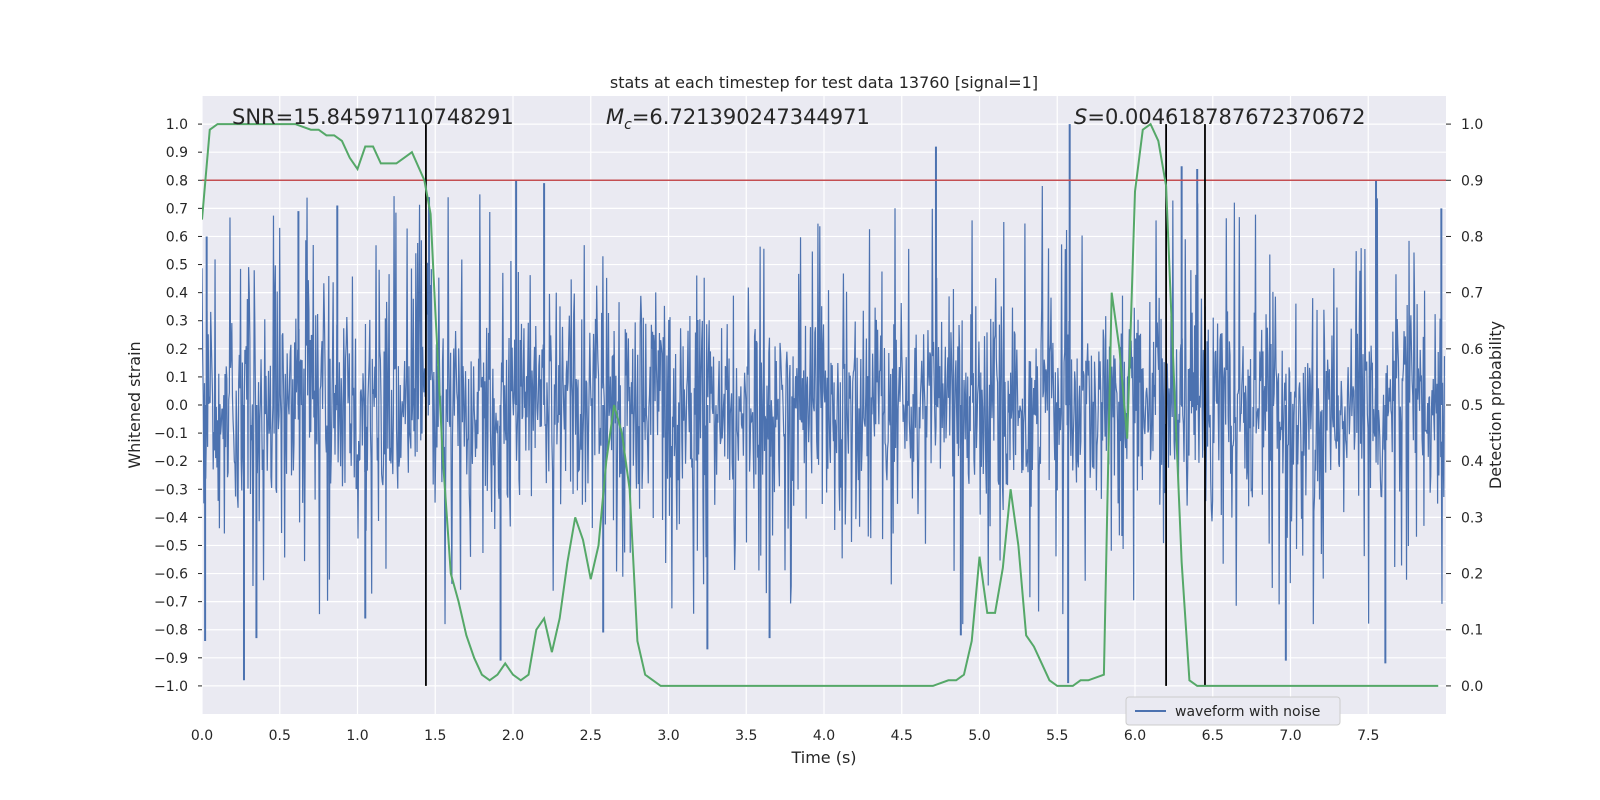 The height and width of the screenshot is (800, 1600). I want to click on x-tick-label: 1.0, so click(357, 736).